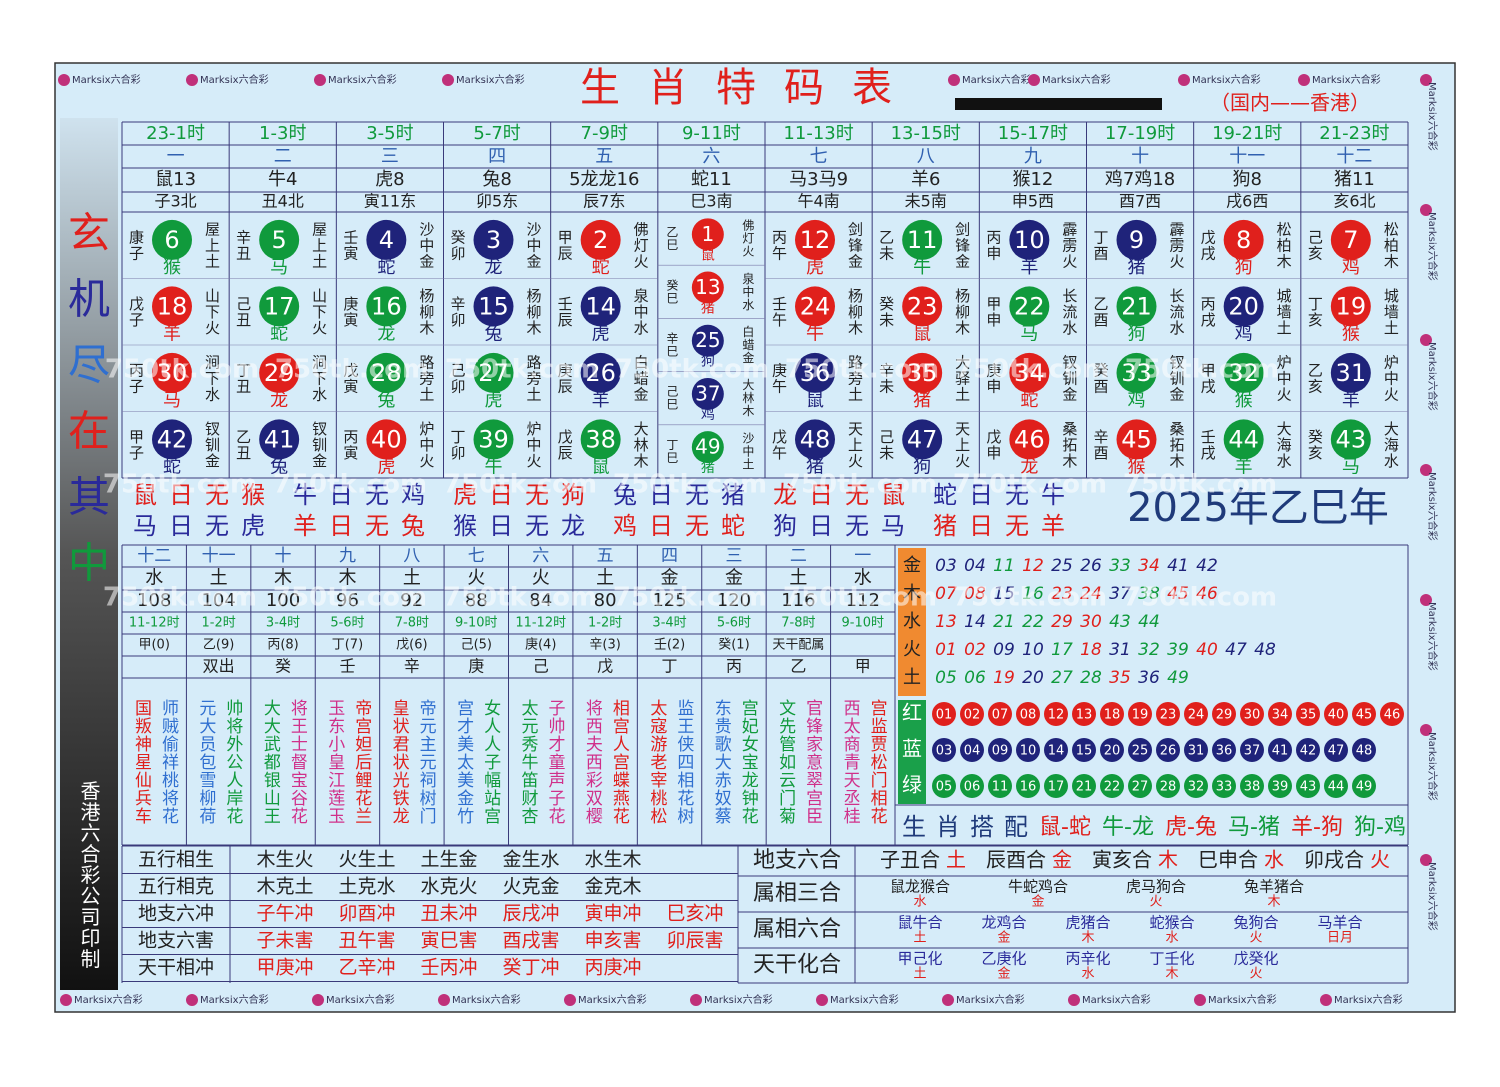 Image resolution: width=1500 pixels, height=1087 pixels. What do you see at coordinates (592, 762) in the screenshot?
I see `poem: 将西夫西彩双樱` at bounding box center [592, 762].